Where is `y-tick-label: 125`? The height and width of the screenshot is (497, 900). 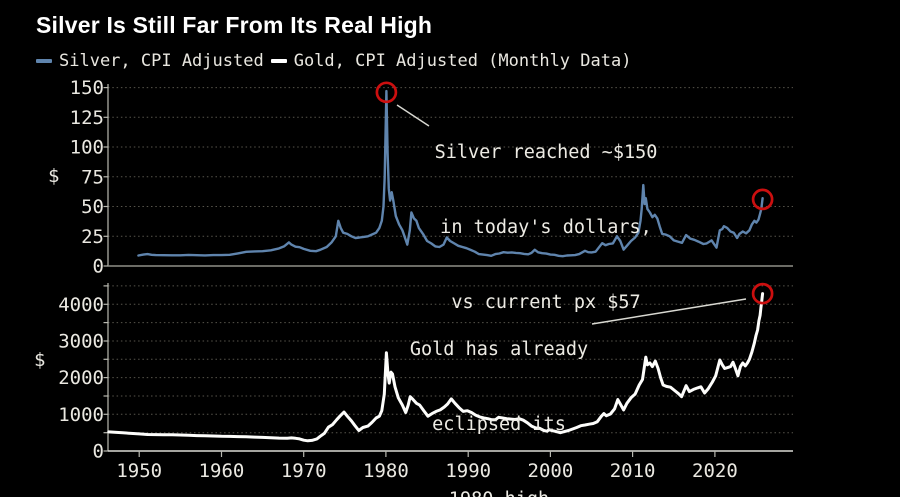
y-tick-label: 125 is located at coordinates (87, 118).